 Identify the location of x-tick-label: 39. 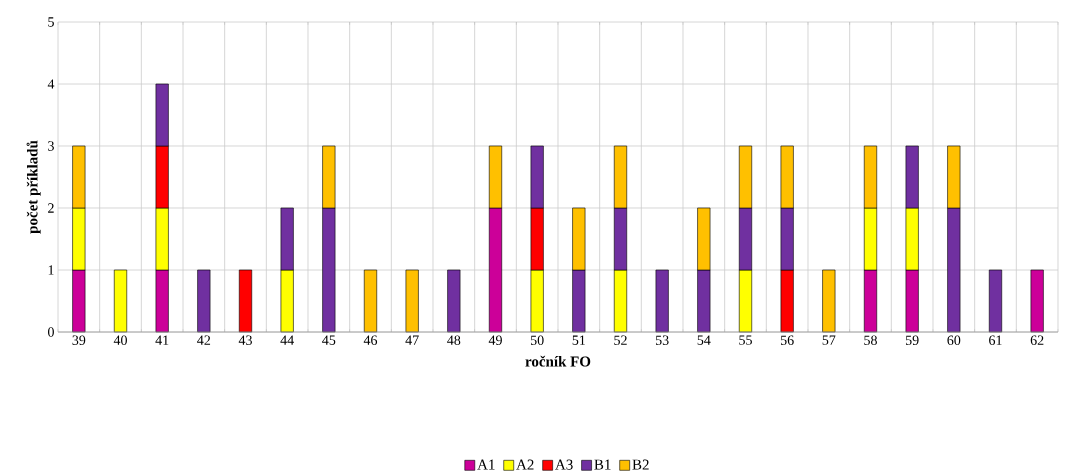
(79, 340).